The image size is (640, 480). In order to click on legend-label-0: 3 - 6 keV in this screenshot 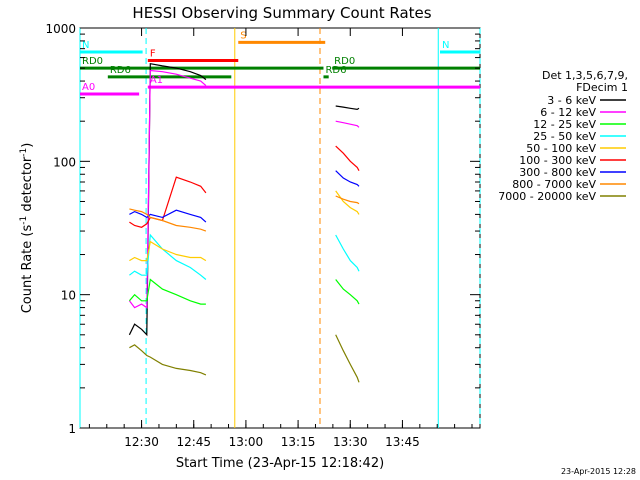, I will do `click(571, 100)`.